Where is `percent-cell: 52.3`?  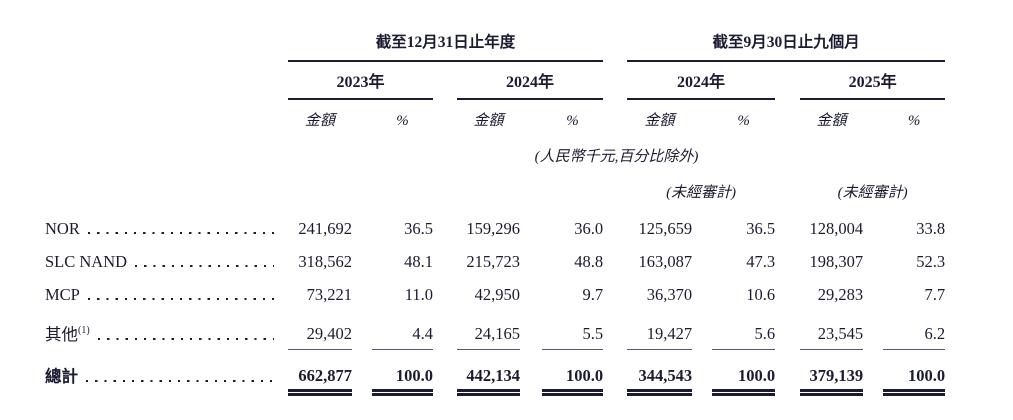 percent-cell: 52.3 is located at coordinates (931, 261).